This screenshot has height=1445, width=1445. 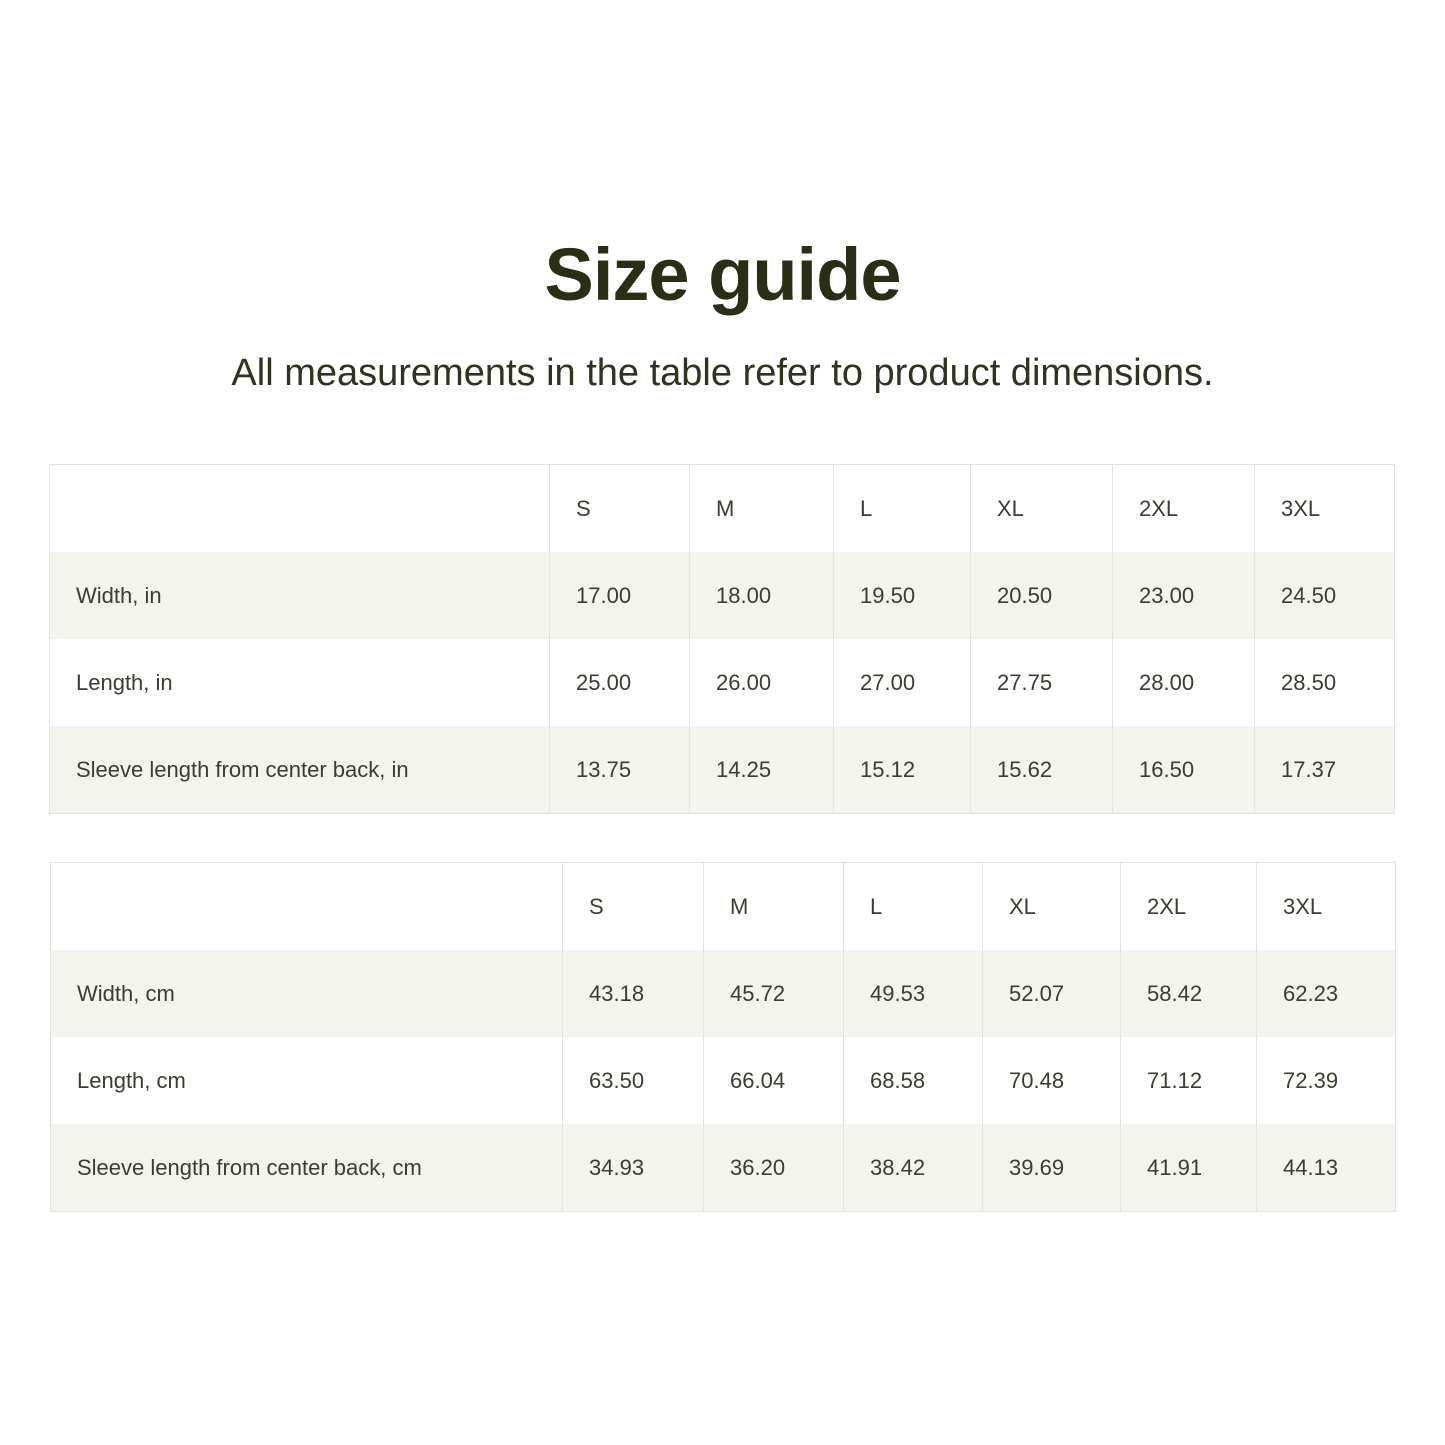 I want to click on measurement-value-cell: 14.25, so click(x=761, y=770).